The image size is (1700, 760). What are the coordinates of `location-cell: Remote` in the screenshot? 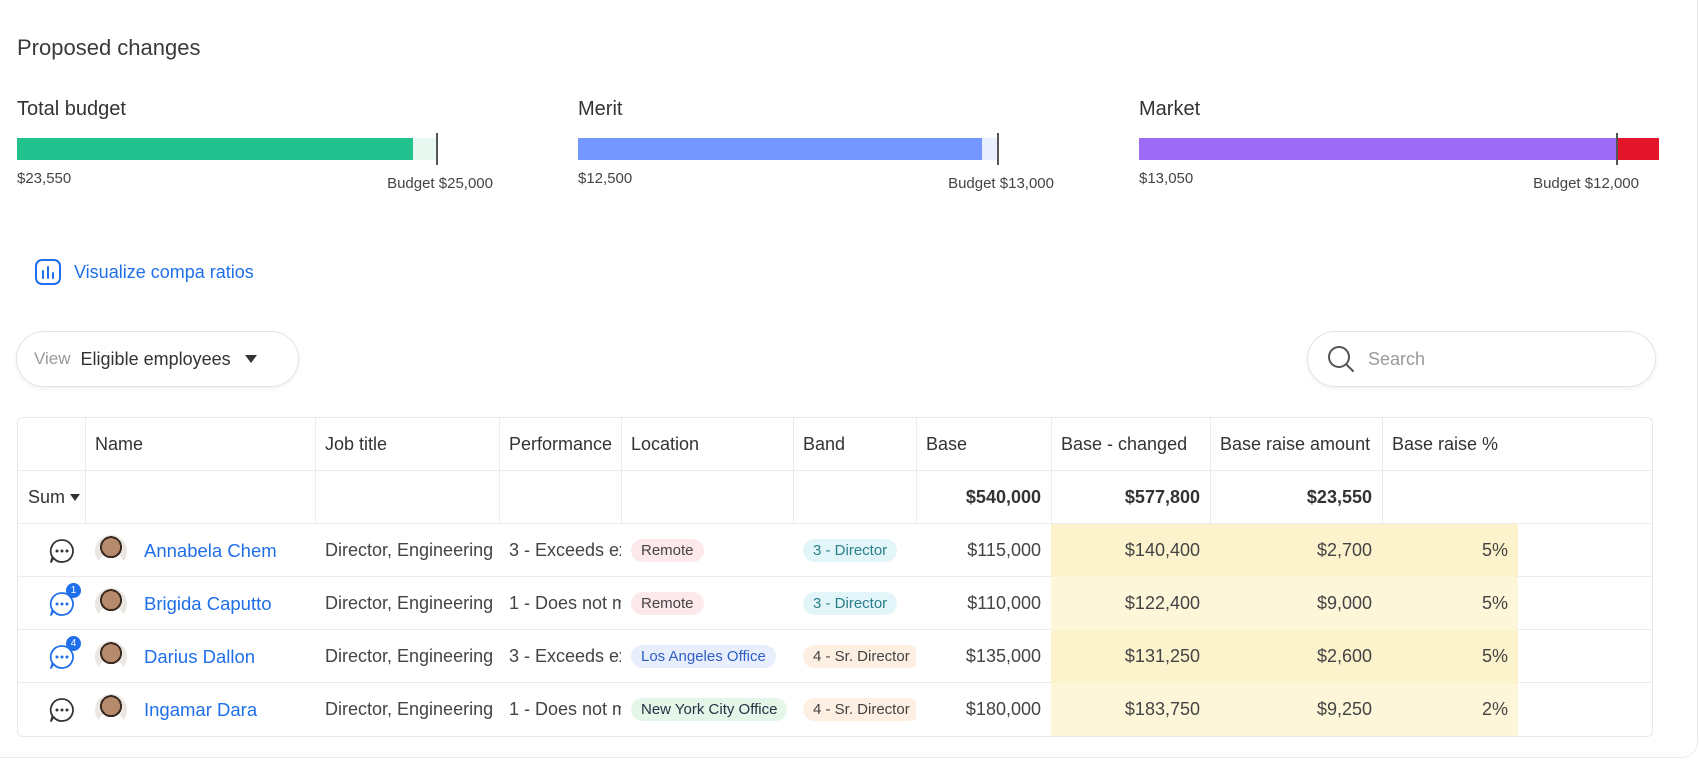 It's located at (707, 550).